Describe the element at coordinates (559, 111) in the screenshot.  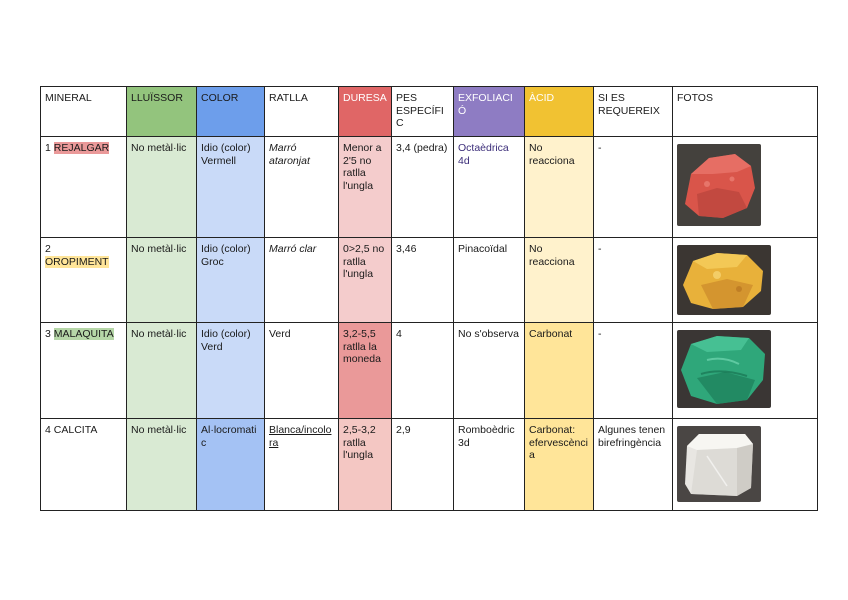
I see `header-acid: ÀCID` at that location.